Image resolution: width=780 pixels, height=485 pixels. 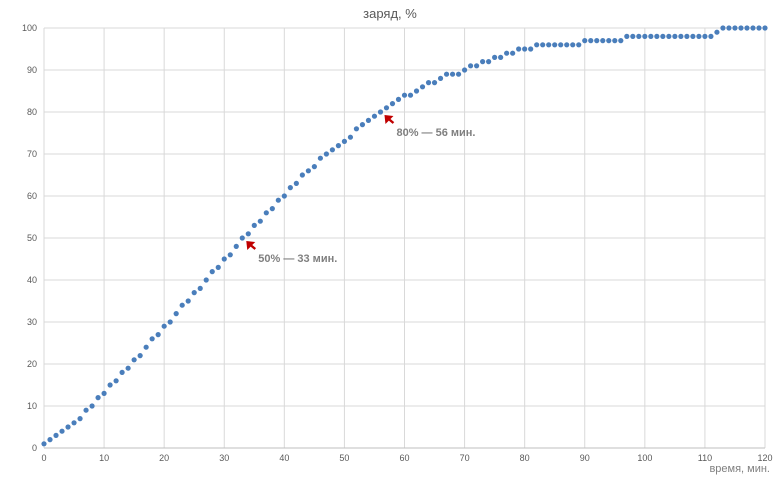 What do you see at coordinates (32, 238) in the screenshot?
I see `y-tick-label: 50` at bounding box center [32, 238].